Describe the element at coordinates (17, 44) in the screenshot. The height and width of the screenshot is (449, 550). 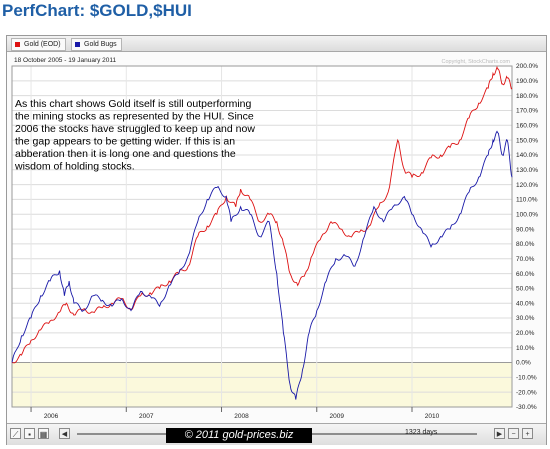
I see `legend-swatch-gold` at that location.